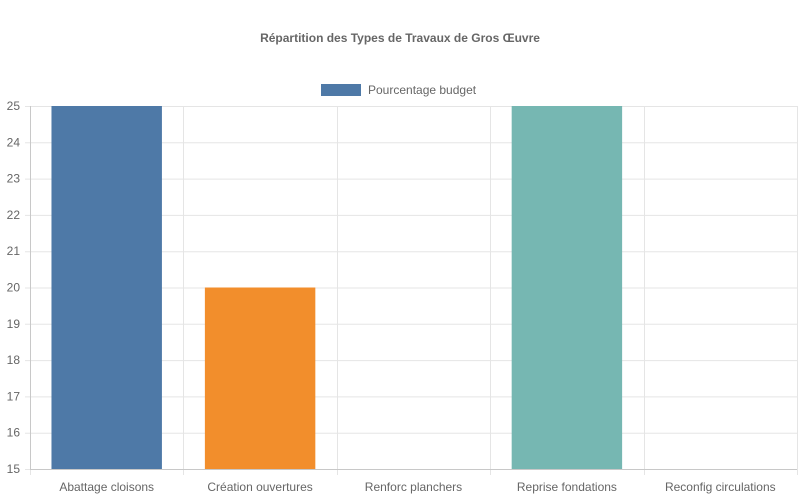 This screenshot has height=500, width=800. What do you see at coordinates (14, 360) in the screenshot?
I see `y-tick-label: 18` at bounding box center [14, 360].